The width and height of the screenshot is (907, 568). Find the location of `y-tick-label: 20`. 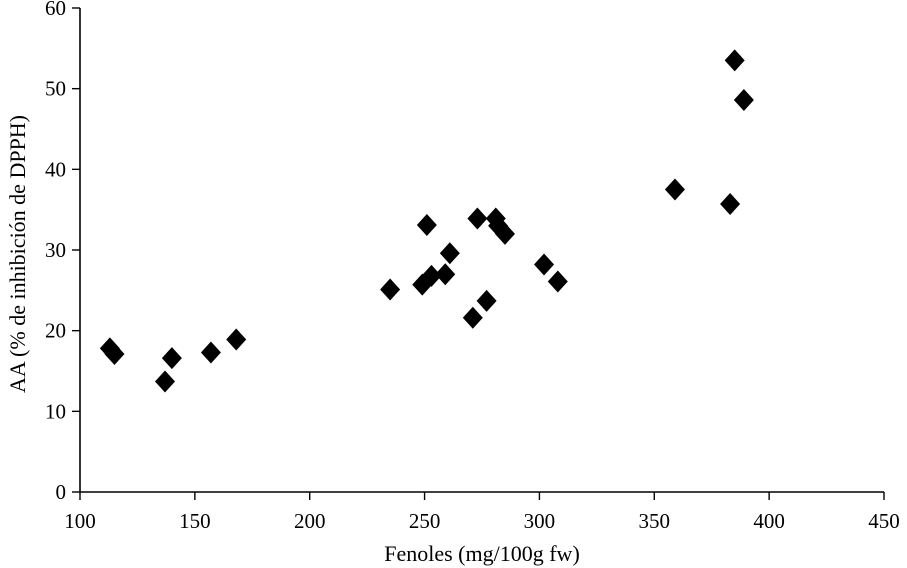

y-tick-label: 20 is located at coordinates (55, 331).